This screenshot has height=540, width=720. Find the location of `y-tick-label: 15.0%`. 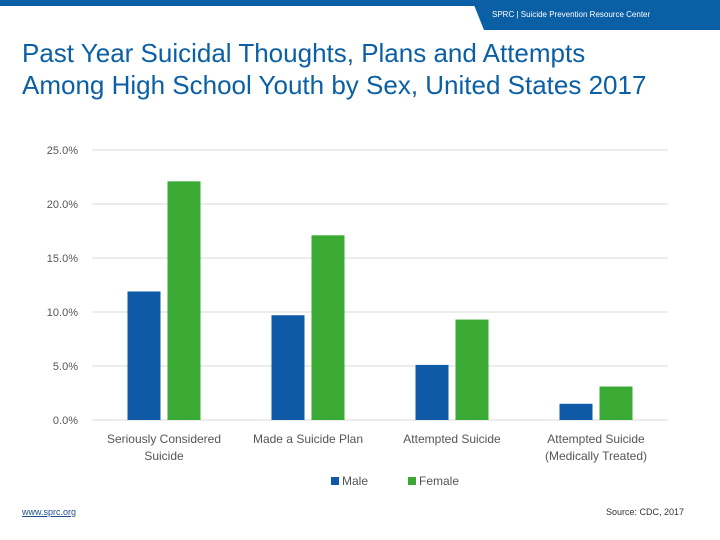

y-tick-label: 15.0% is located at coordinates (62, 259).